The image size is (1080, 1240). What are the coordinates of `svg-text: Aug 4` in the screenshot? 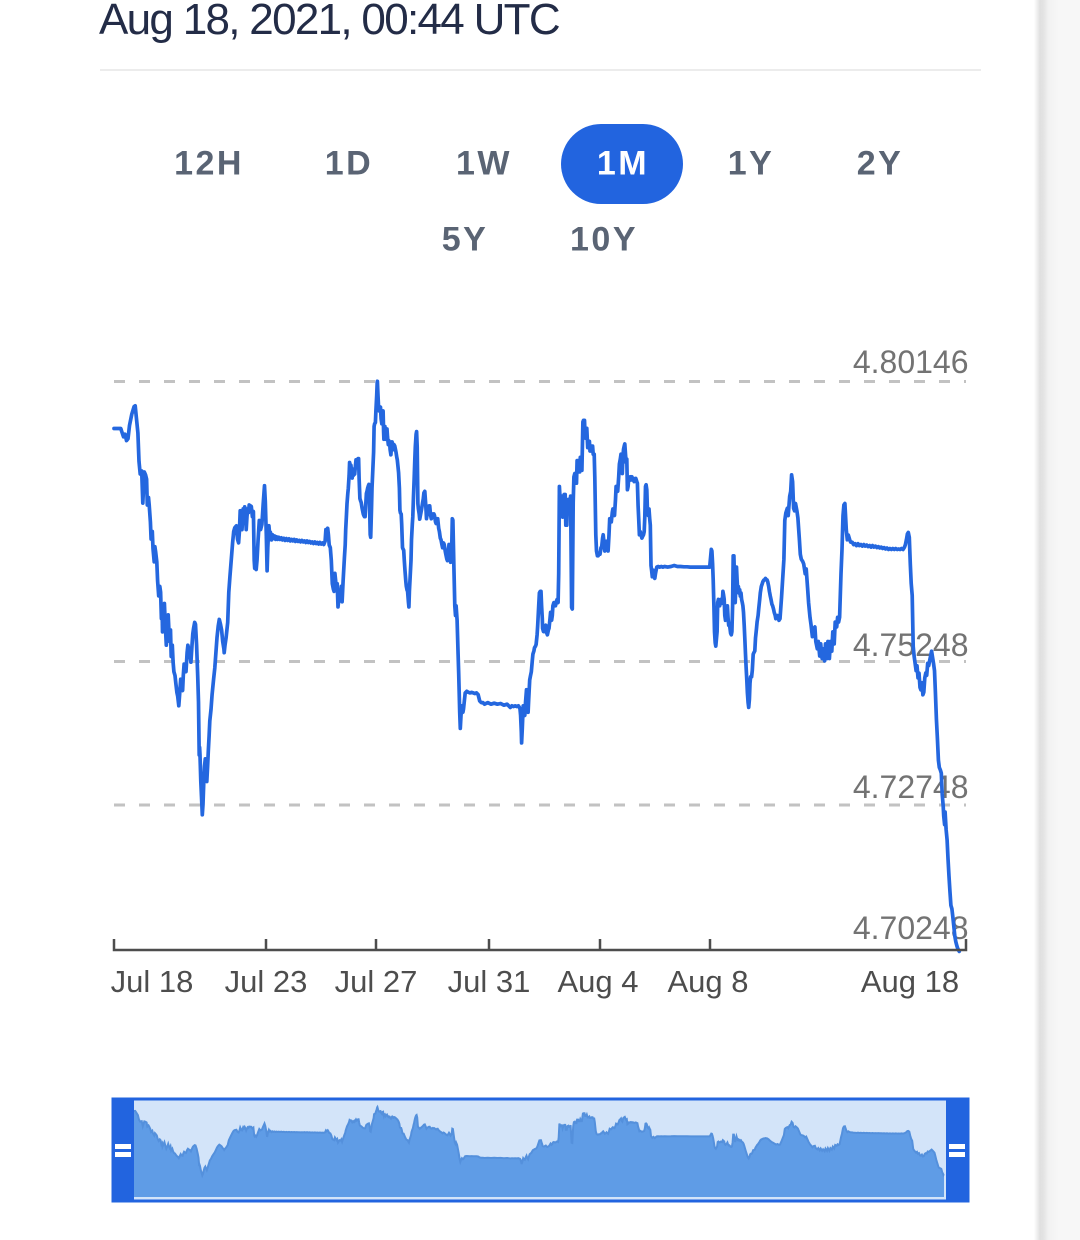 It's located at (597, 981).